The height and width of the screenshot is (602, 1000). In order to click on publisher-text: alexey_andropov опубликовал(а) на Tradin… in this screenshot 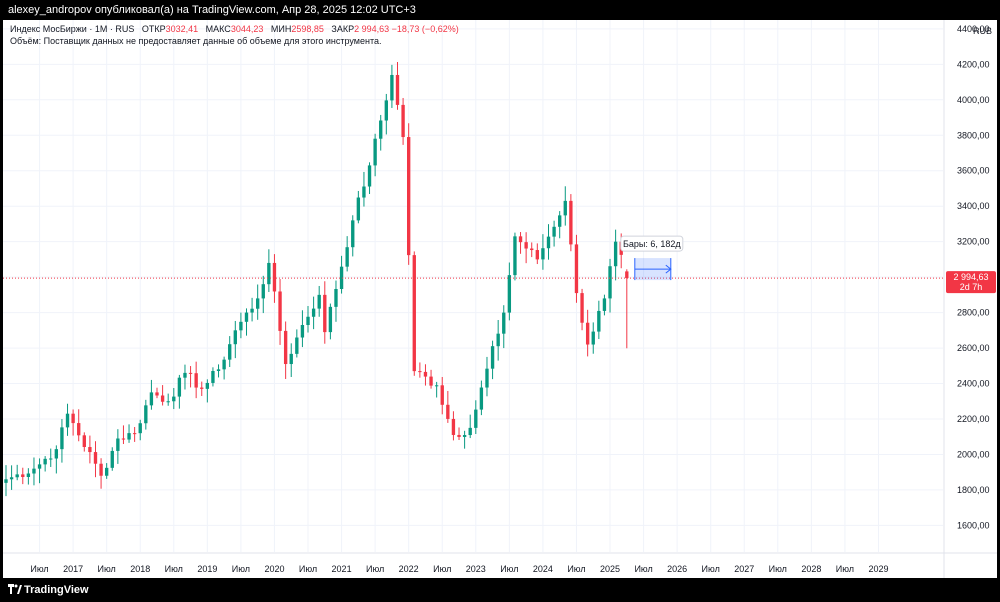, I will do `click(212, 10)`.